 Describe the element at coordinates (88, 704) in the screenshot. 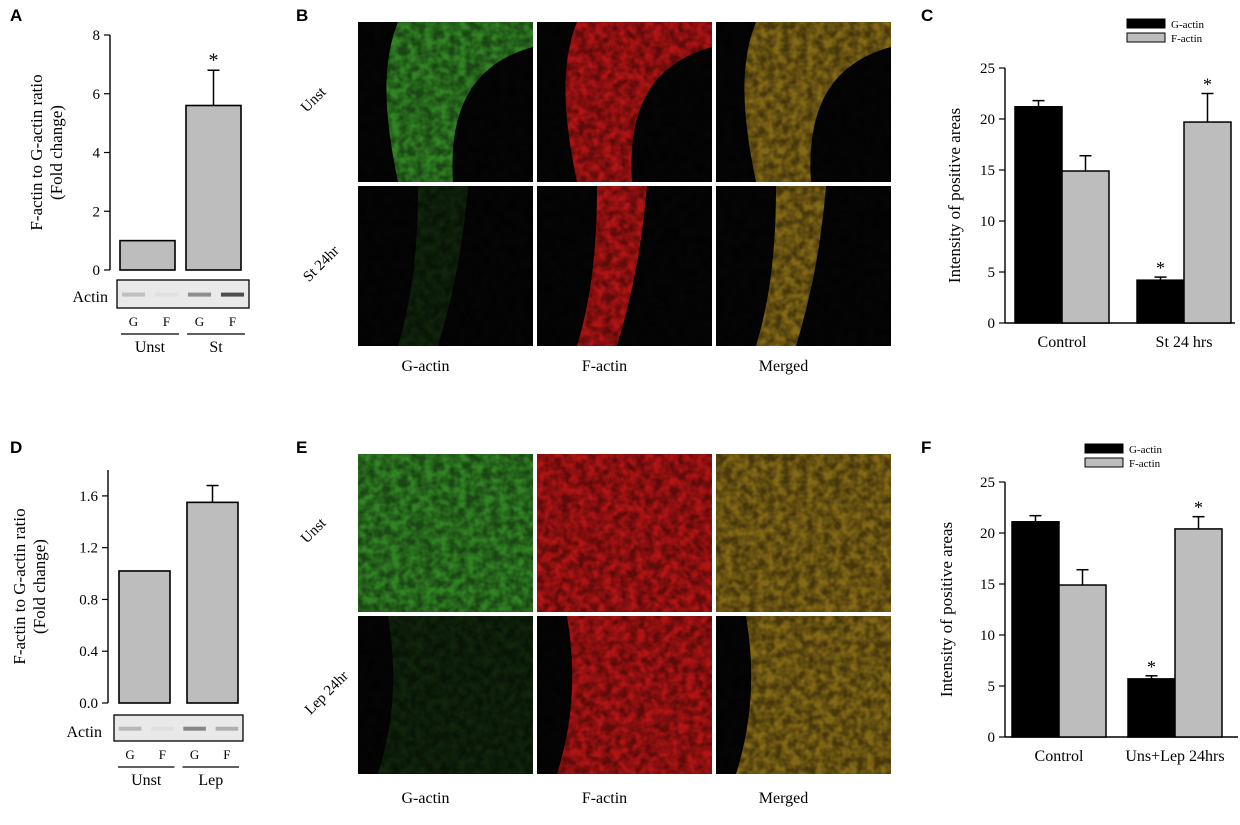

I see `y-tick-label: 0.0` at that location.